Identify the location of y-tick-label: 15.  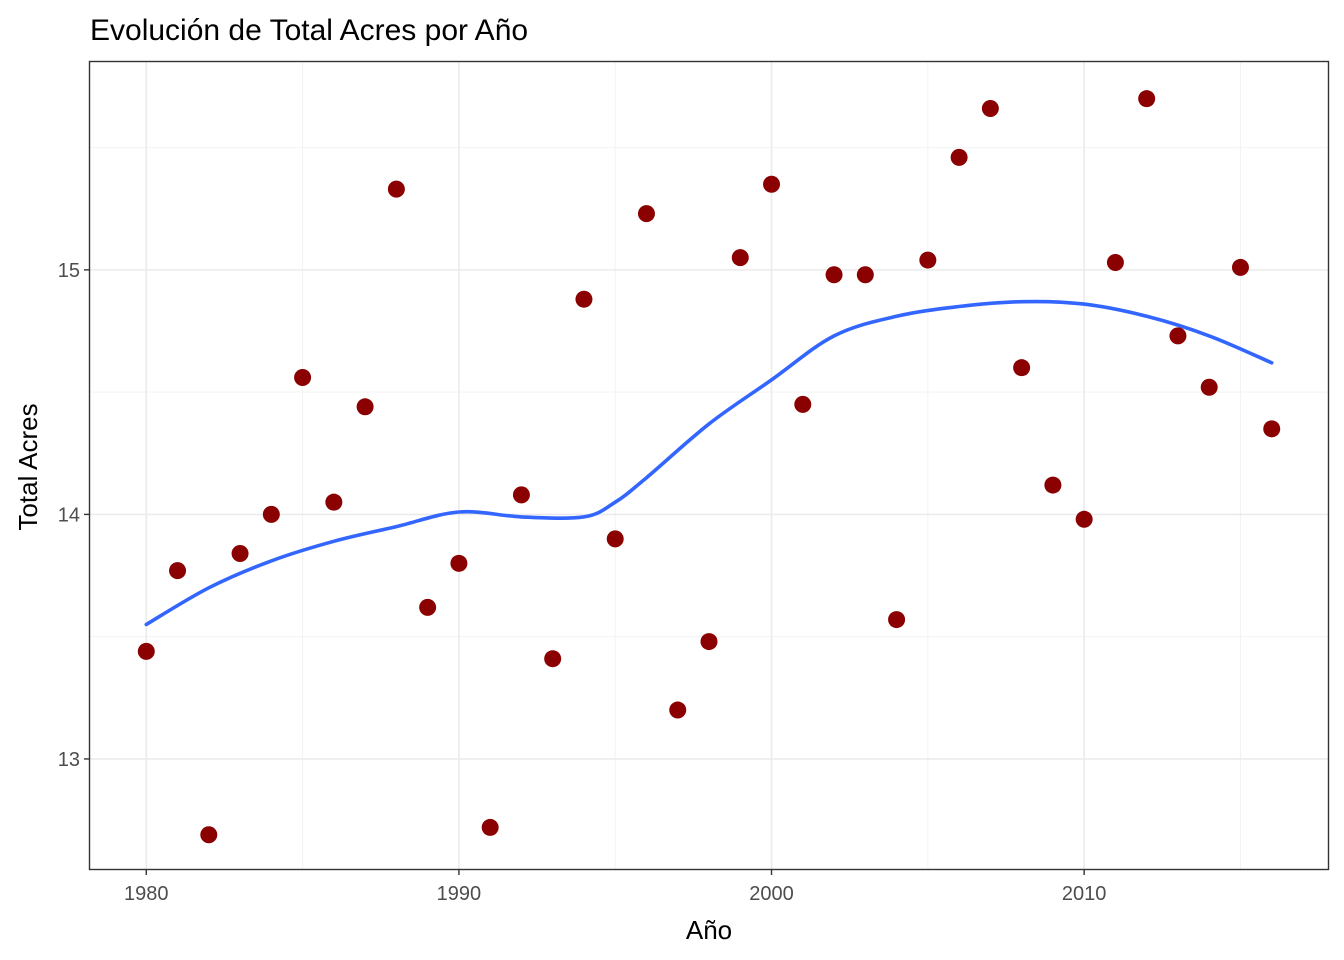
(69, 271).